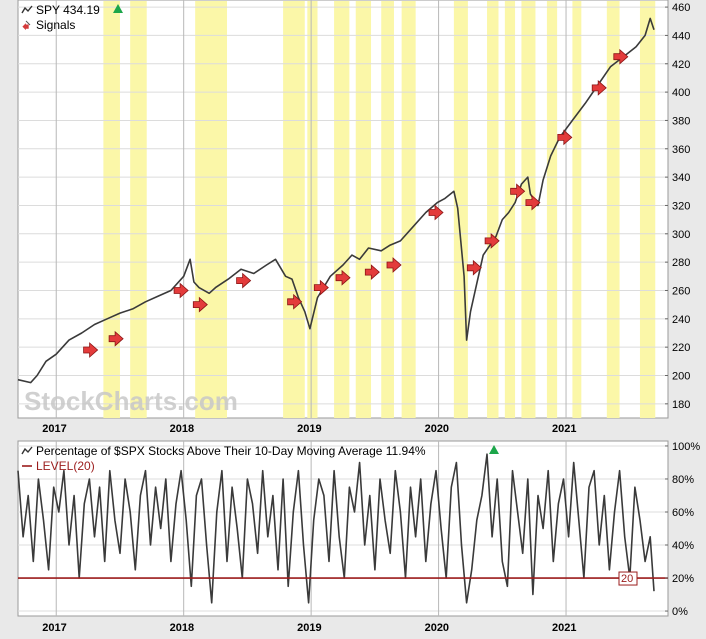 The image size is (706, 639). What do you see at coordinates (681, 178) in the screenshot?
I see `price-y-tick-label: 340` at bounding box center [681, 178].